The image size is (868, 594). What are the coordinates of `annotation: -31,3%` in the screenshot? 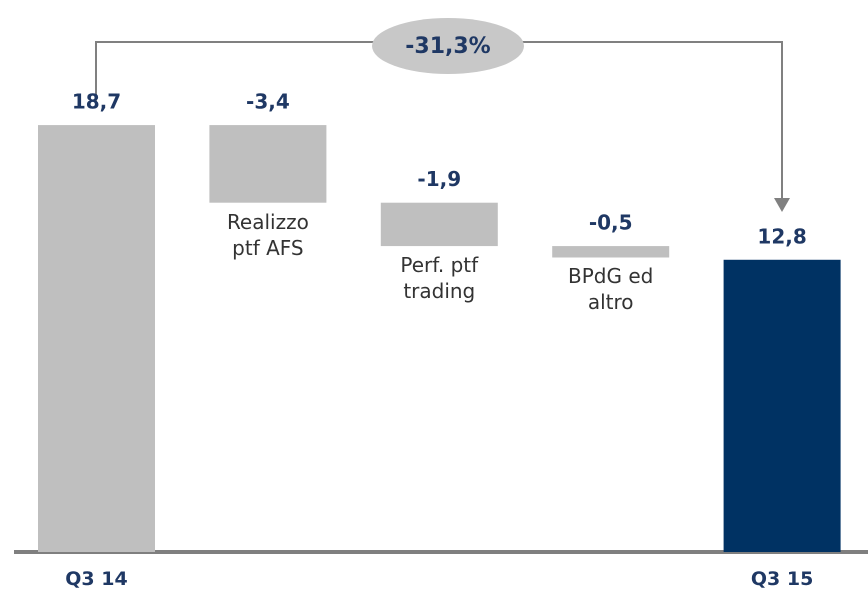 It's located at (447, 46).